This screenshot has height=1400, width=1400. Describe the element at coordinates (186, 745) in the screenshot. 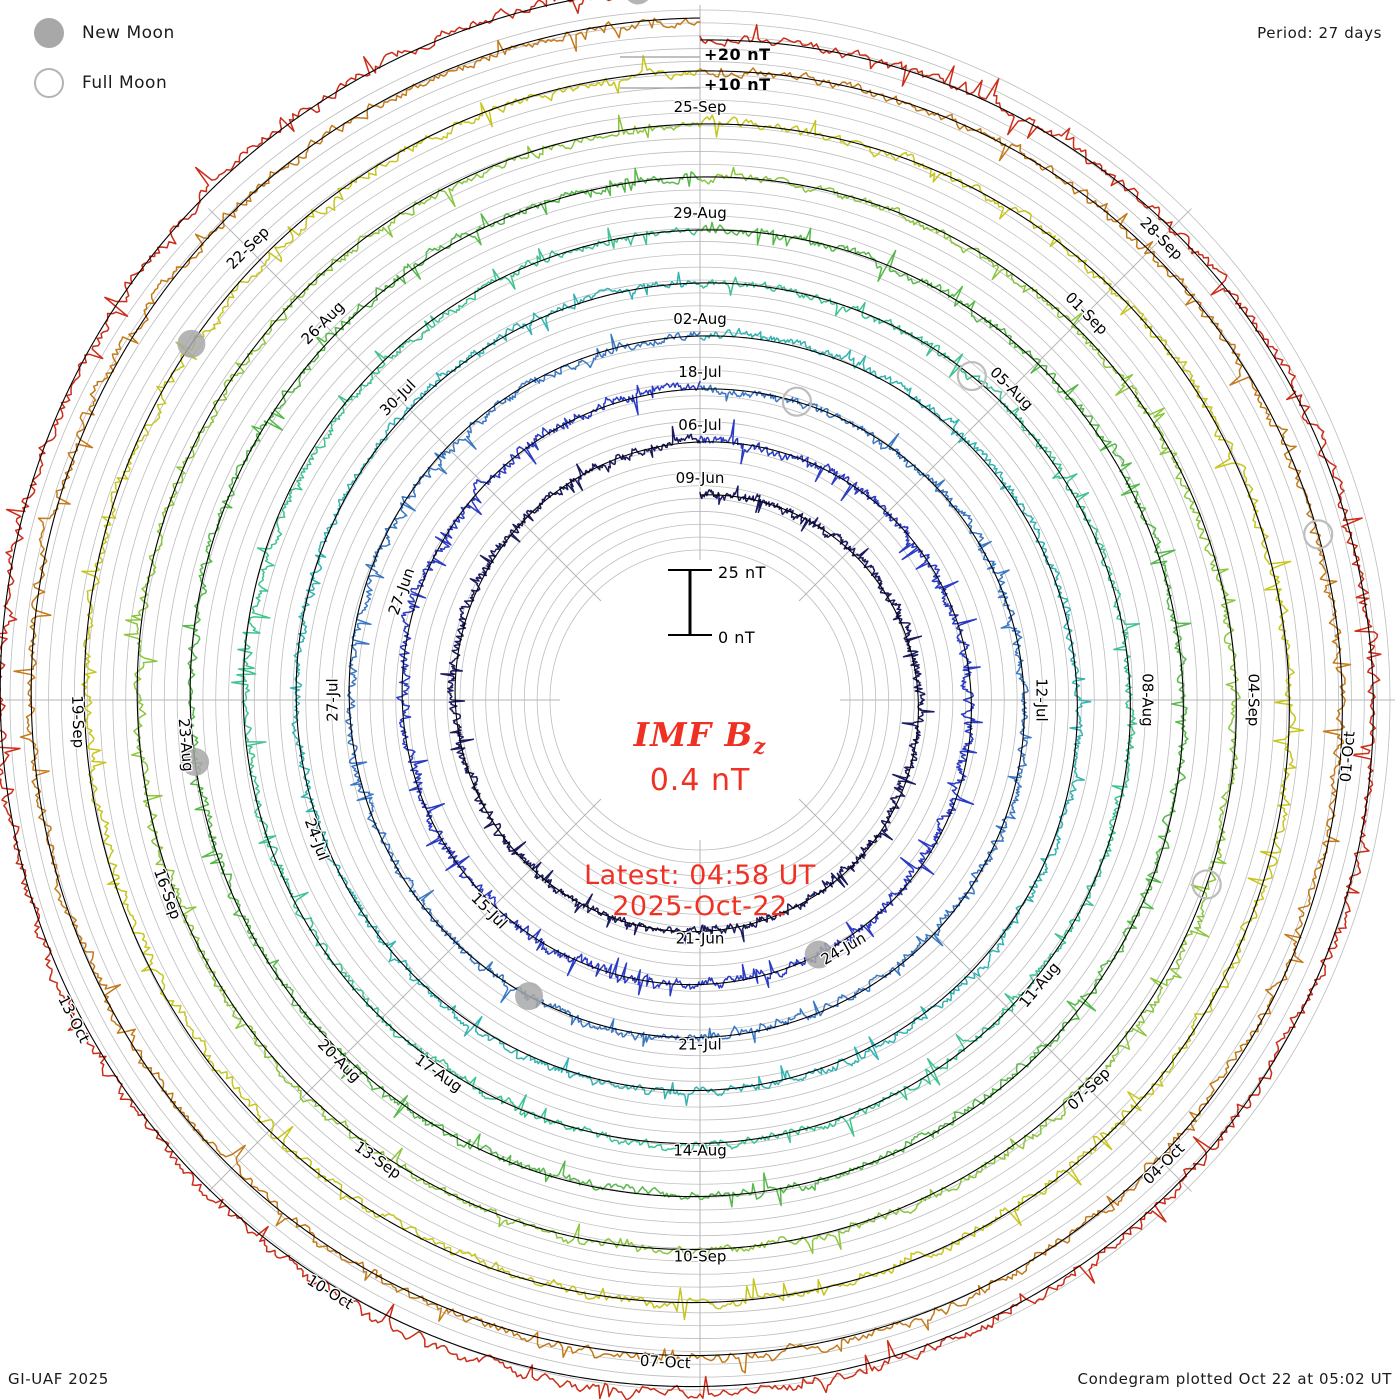

I see `date-label: 23-Aug` at that location.